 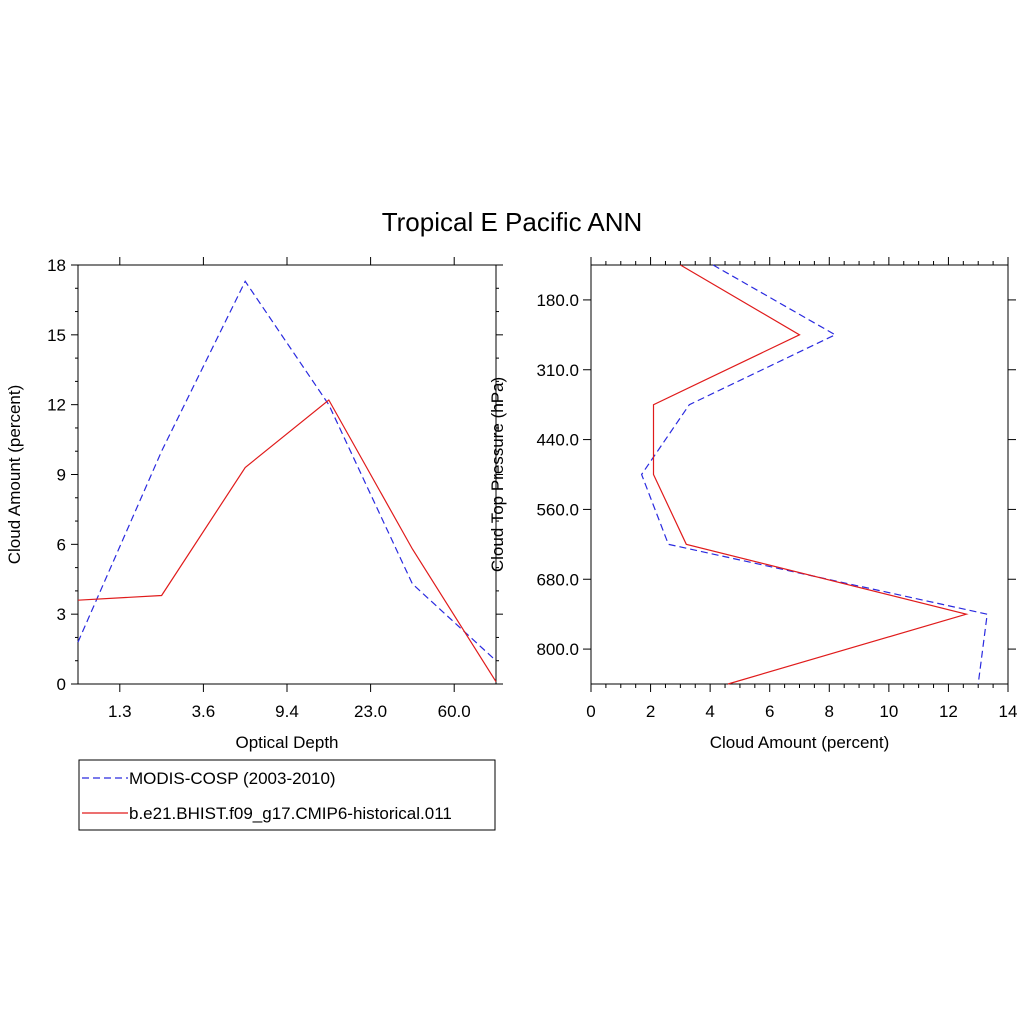 What do you see at coordinates (61, 614) in the screenshot?
I see `left-y-tick-label: 3` at bounding box center [61, 614].